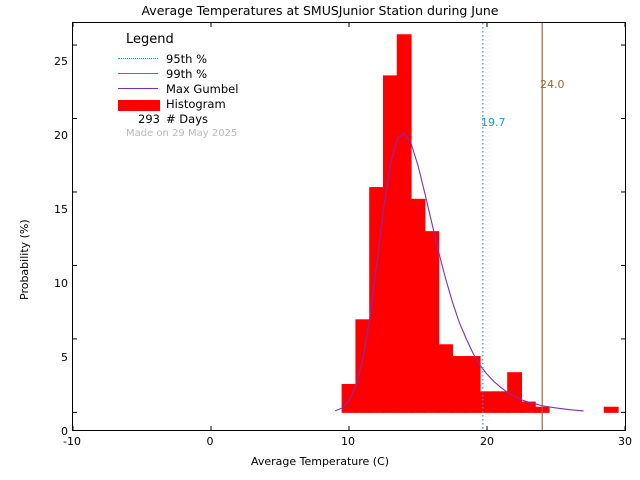  What do you see at coordinates (24, 259) in the screenshot?
I see `y-axis-label: Probability (%)` at bounding box center [24, 259].